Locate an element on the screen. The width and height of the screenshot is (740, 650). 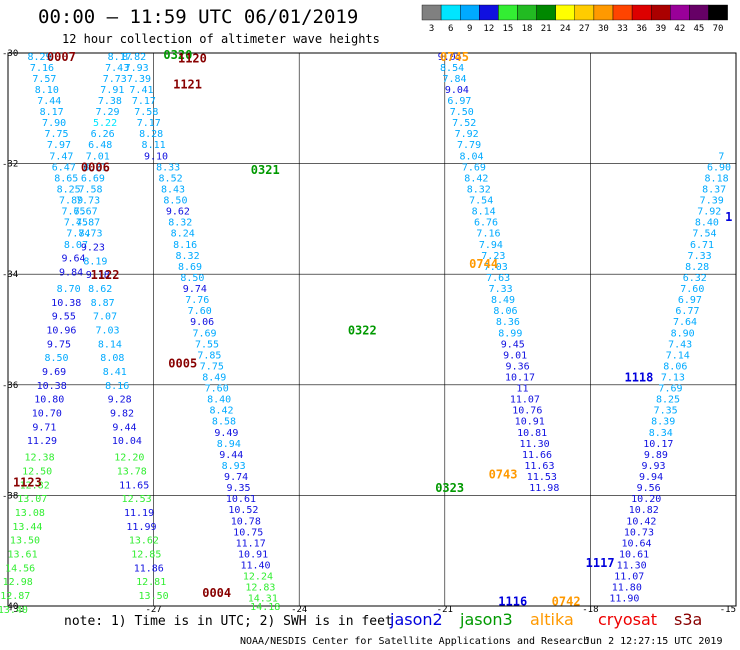
swh-value-label: 10.76 is located at coordinates (527, 411).